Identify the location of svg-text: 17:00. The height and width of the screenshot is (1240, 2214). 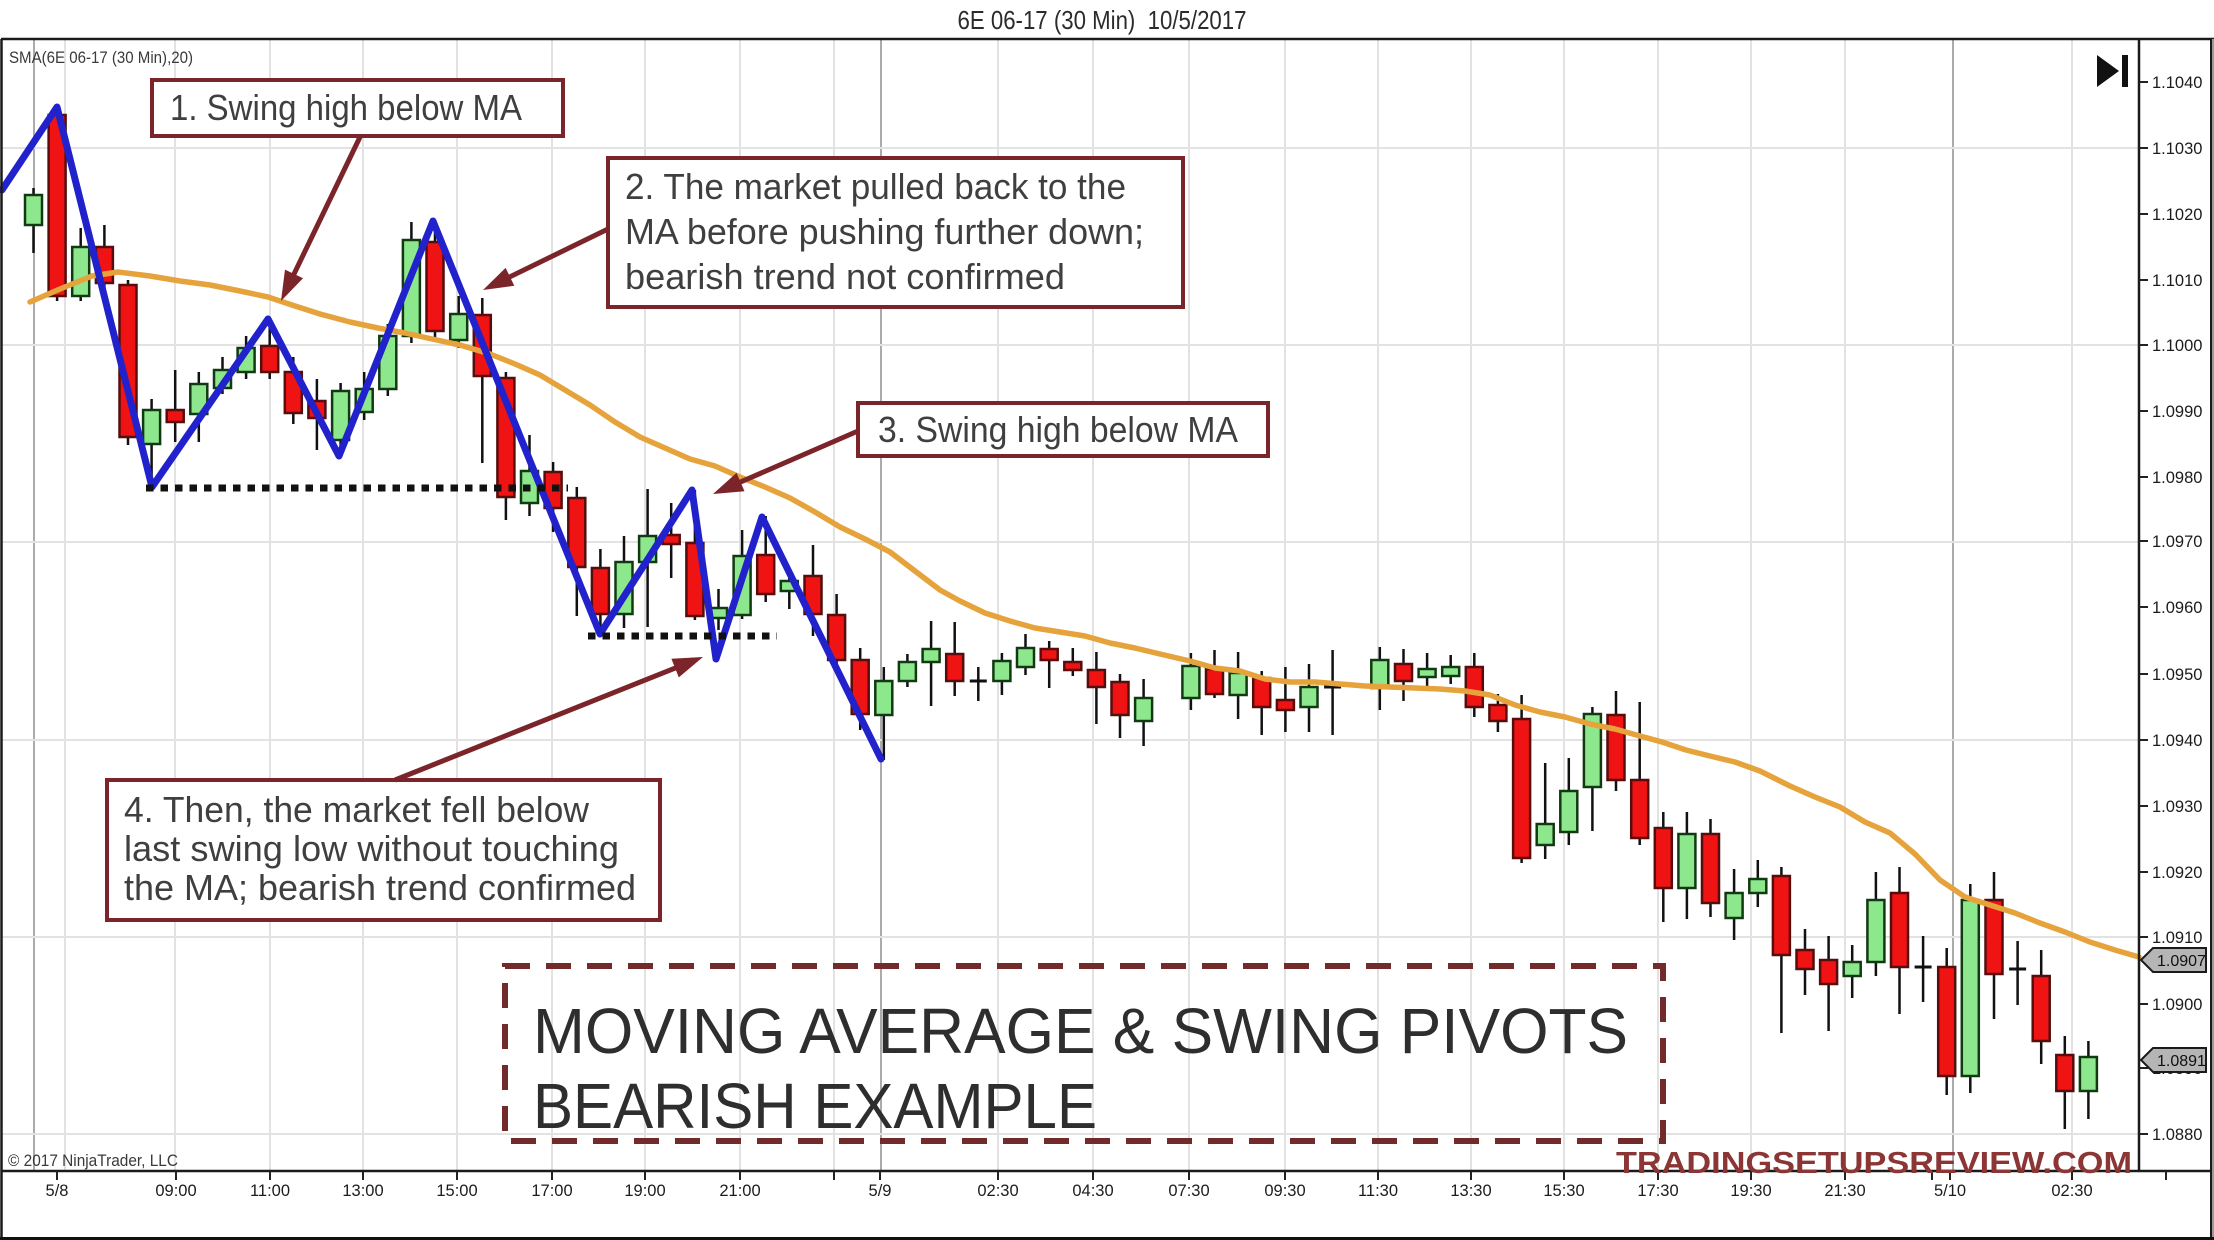
(551, 1191).